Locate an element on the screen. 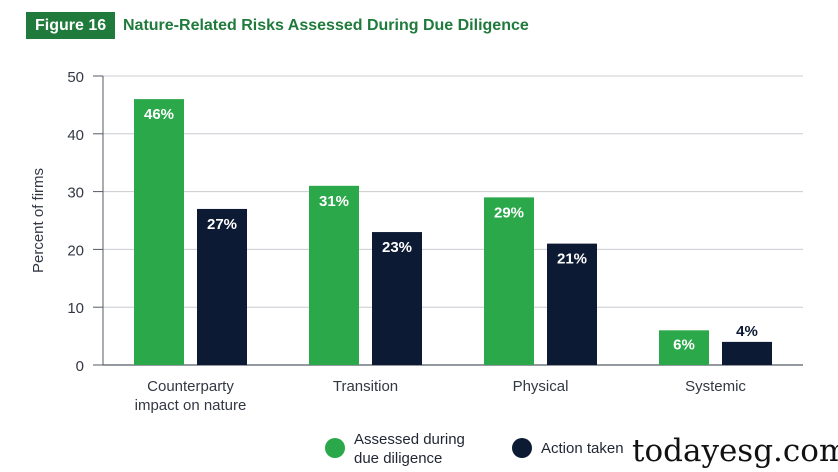  x-tick-label: Transition is located at coordinates (365, 386).